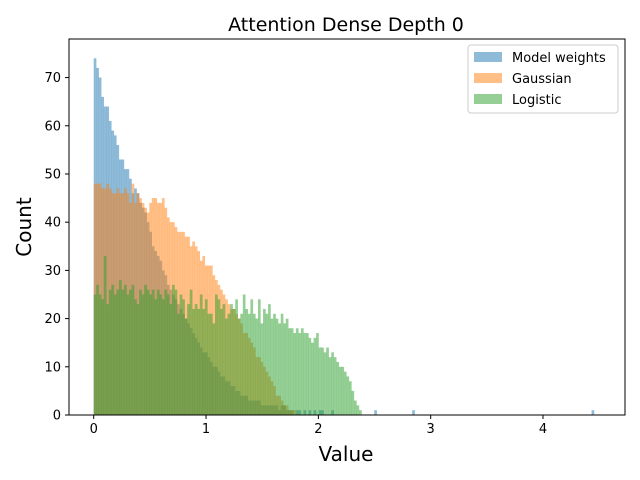 The width and height of the screenshot is (640, 480). Describe the element at coordinates (346, 454) in the screenshot. I see `x-axis-label: Value` at that location.